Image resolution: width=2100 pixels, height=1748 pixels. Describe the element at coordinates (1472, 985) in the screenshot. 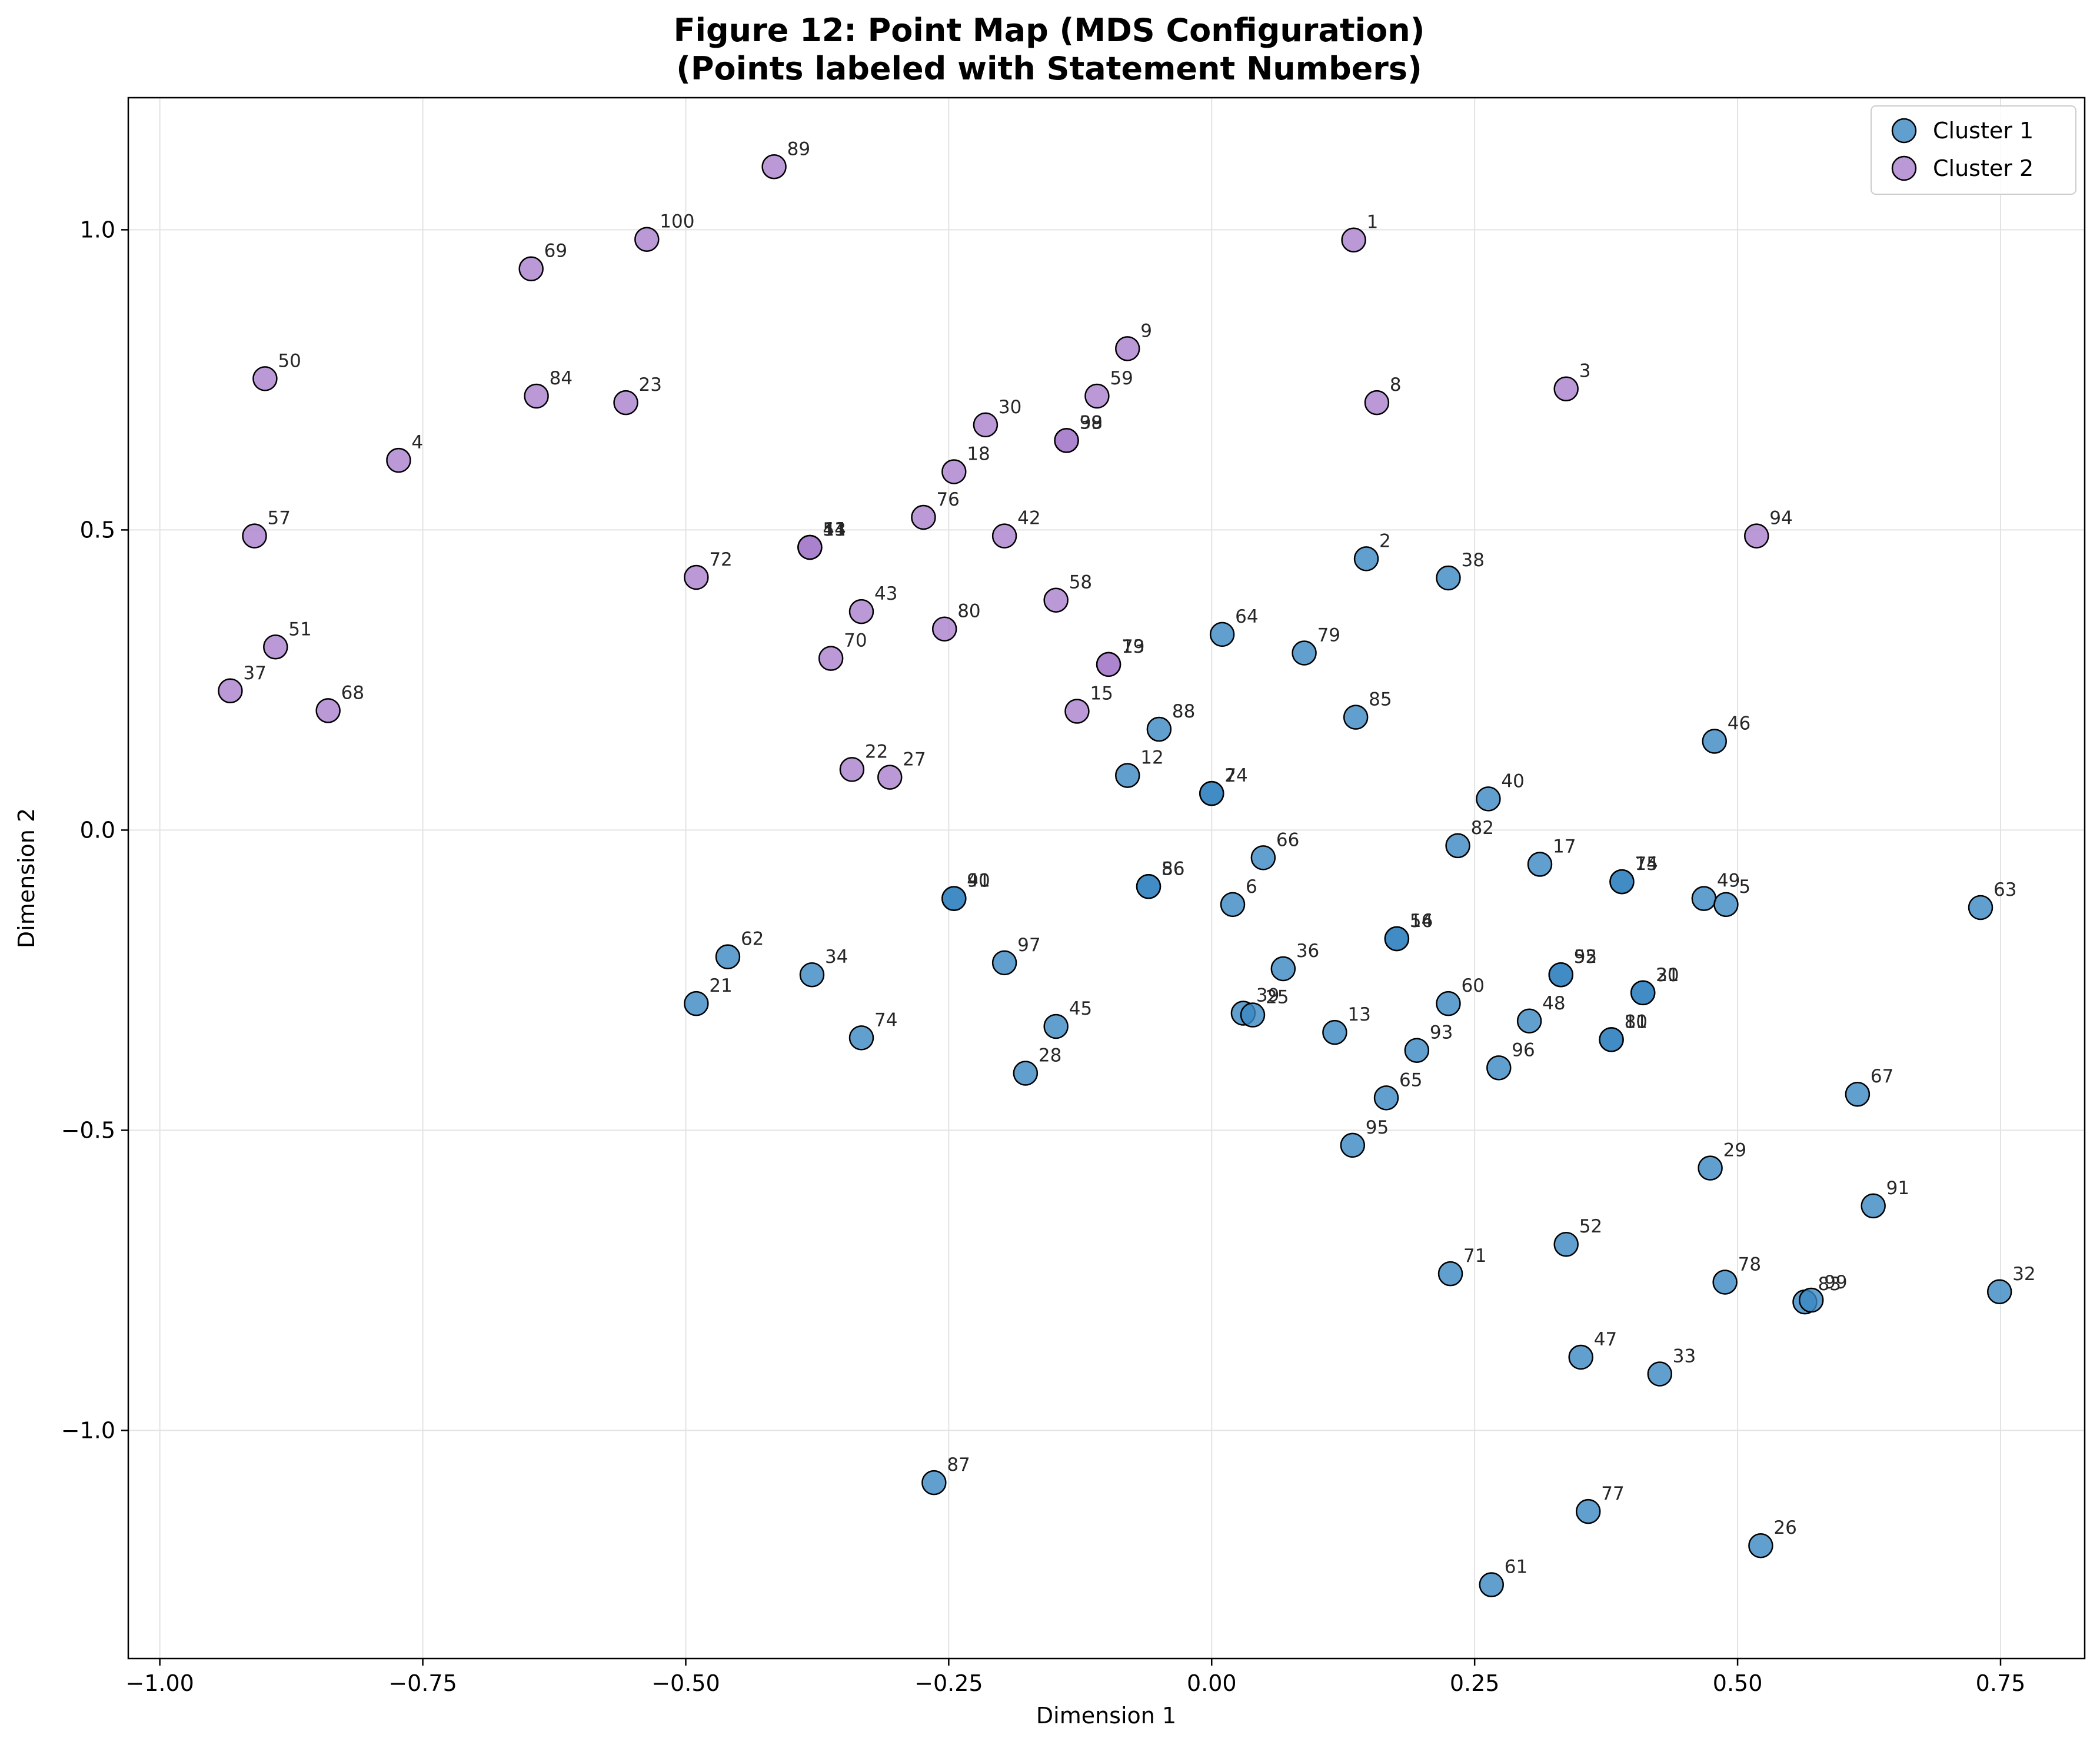

I see `point-label-60: 60` at that location.